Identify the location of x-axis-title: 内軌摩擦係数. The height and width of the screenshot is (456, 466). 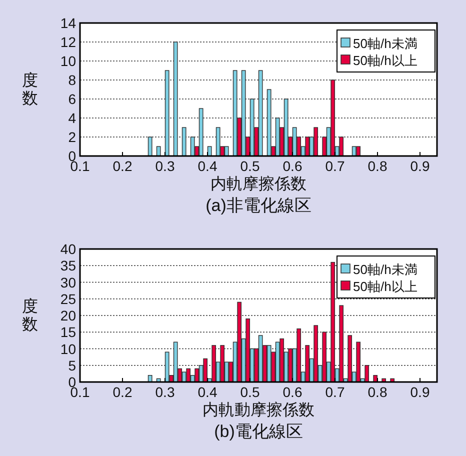
(258, 184).